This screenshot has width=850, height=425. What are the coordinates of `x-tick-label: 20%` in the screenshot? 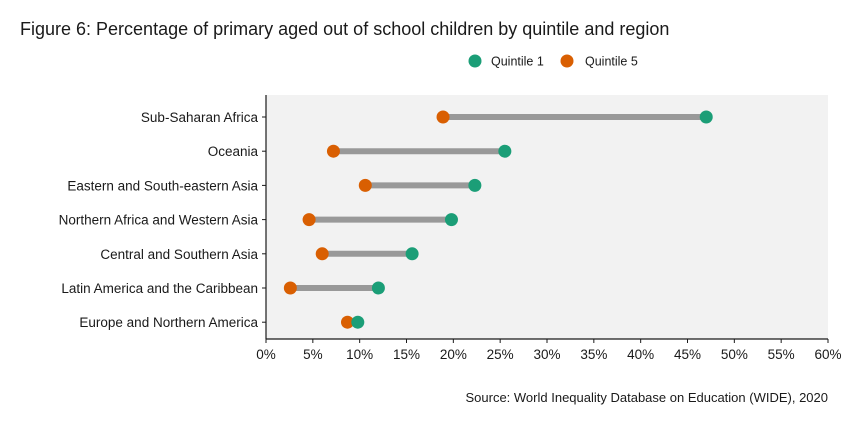 It's located at (453, 354).